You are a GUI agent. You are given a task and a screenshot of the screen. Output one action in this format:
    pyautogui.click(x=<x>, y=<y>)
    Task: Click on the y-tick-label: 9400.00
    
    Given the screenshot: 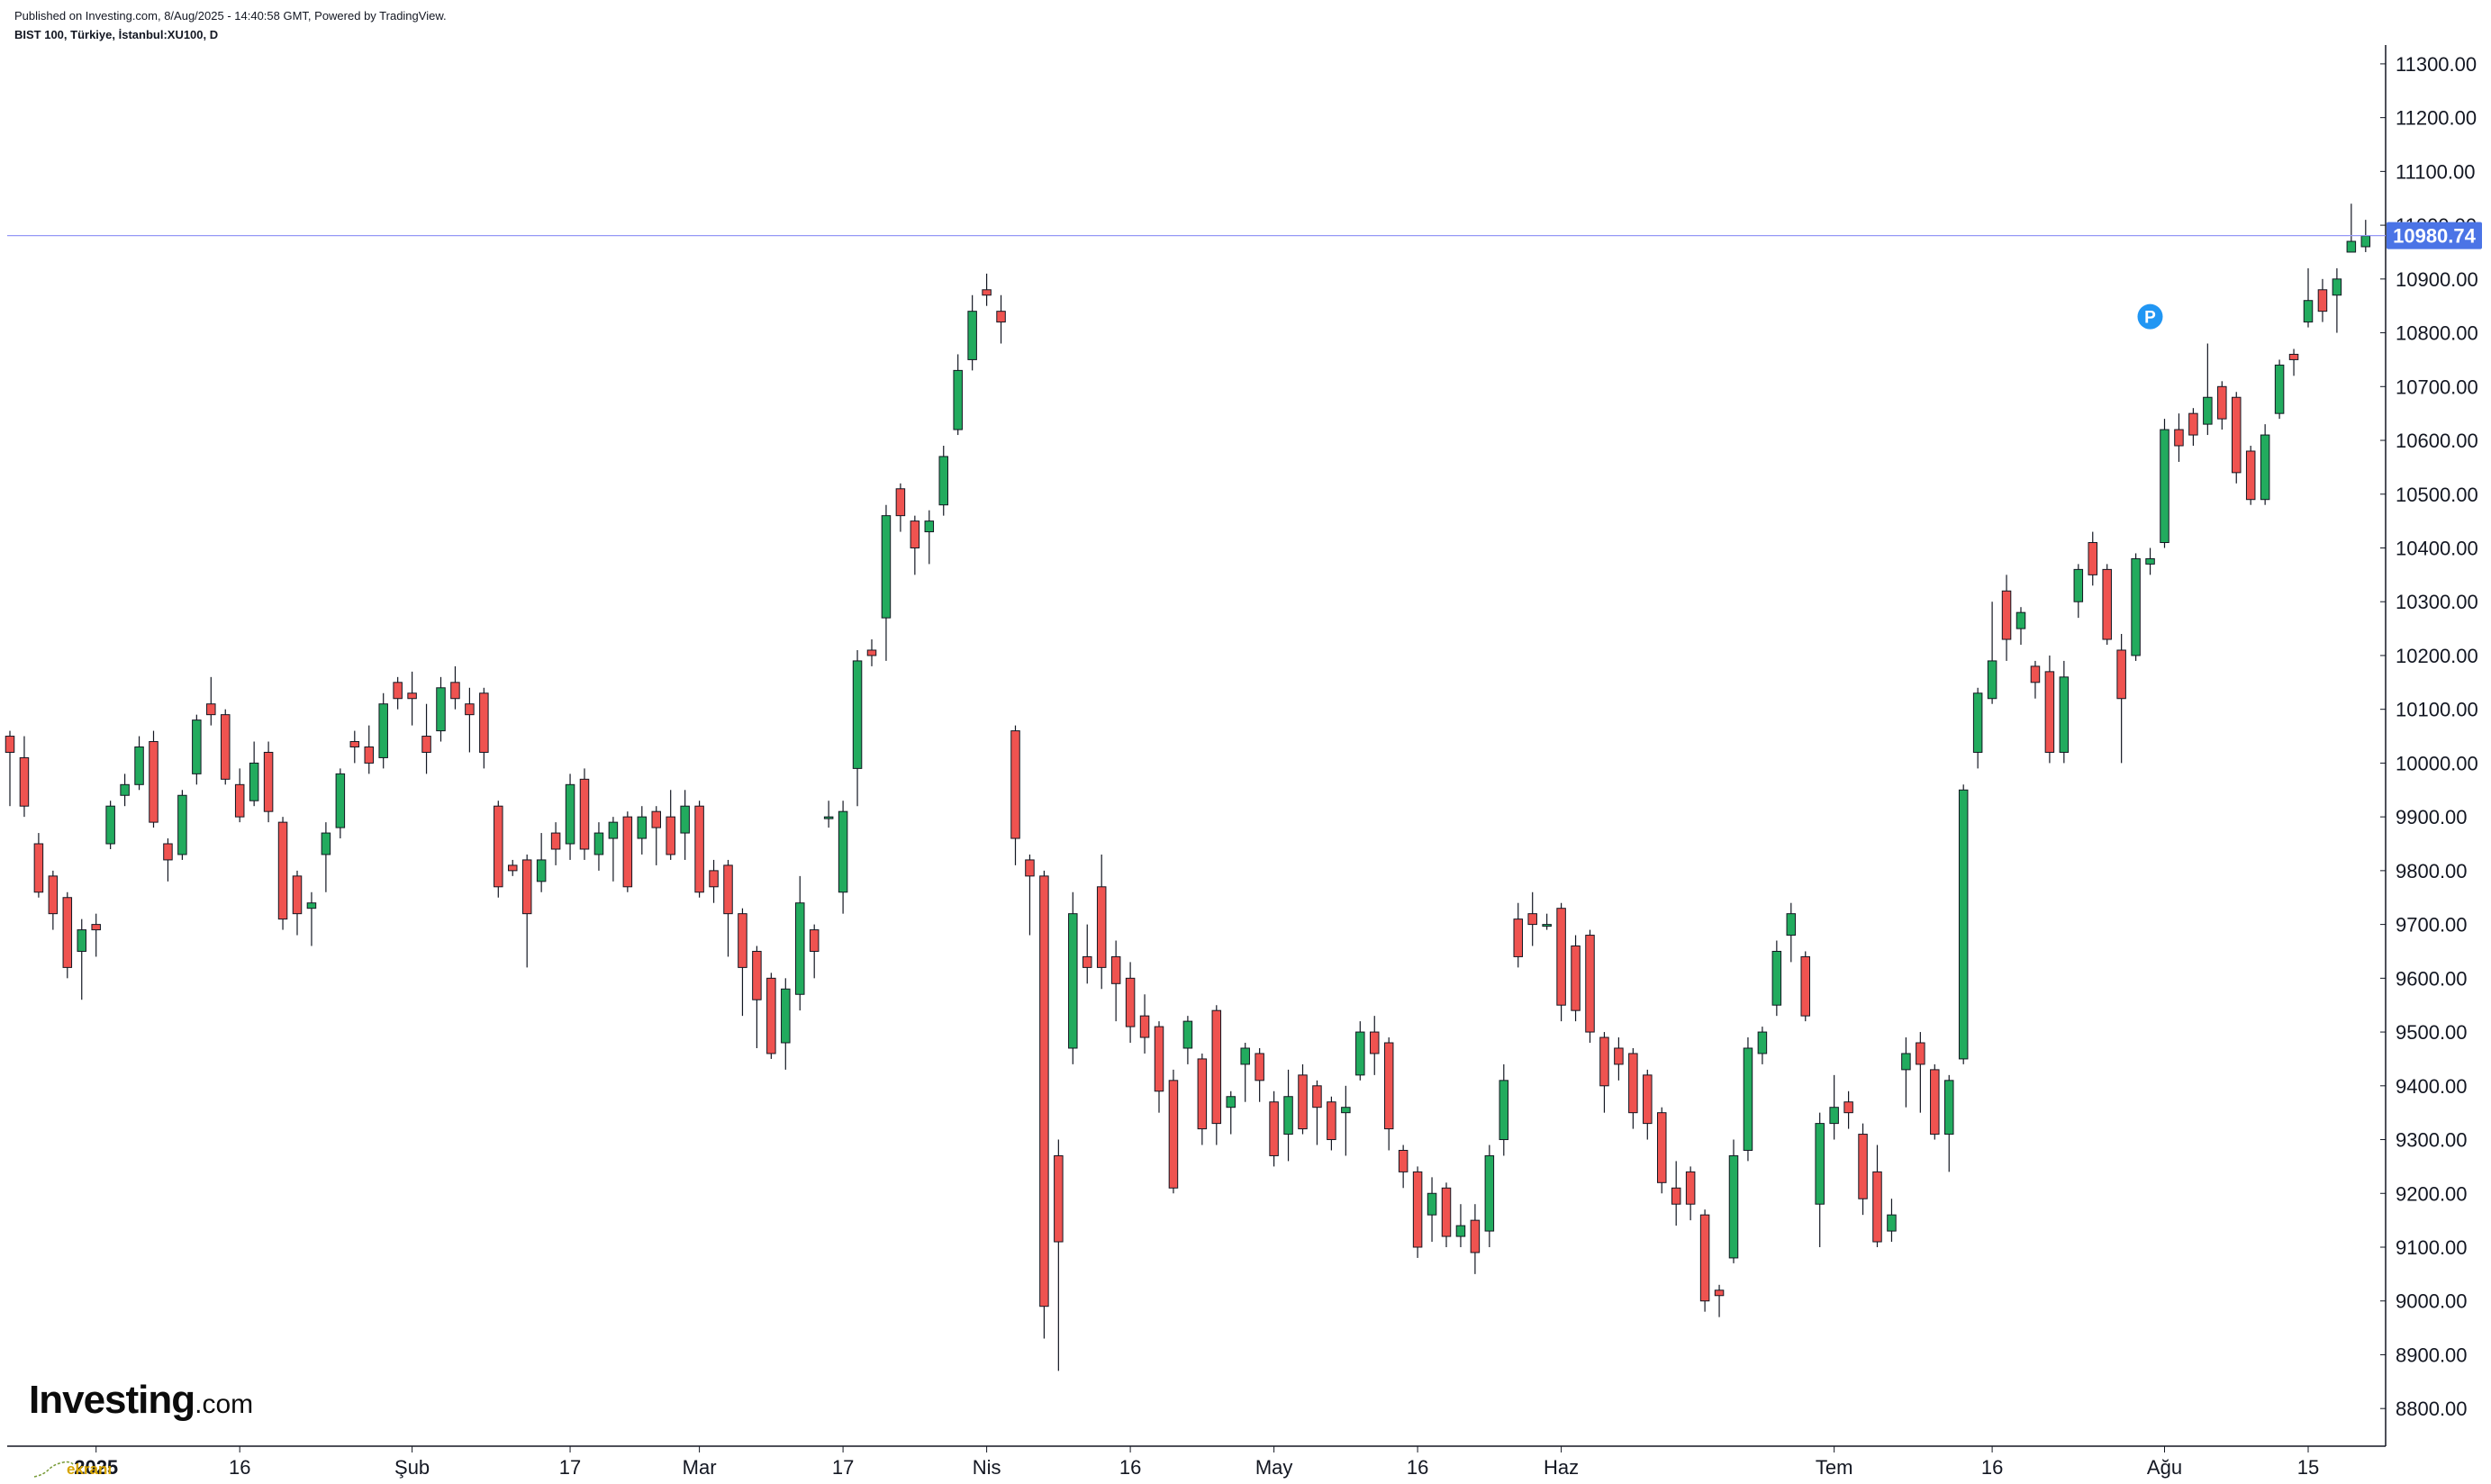 What is the action you would take?
    pyautogui.click(x=2432, y=1087)
    